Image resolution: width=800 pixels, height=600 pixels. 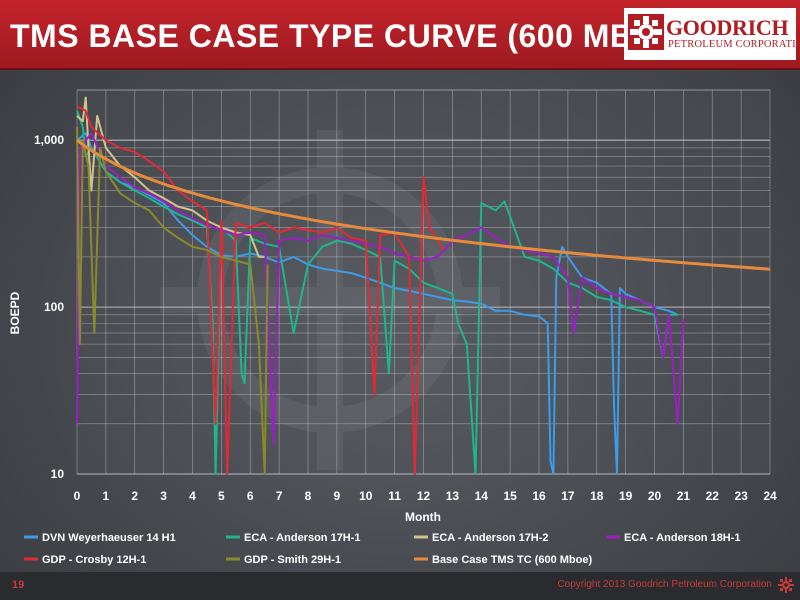 I want to click on series-line, so click(x=172, y=300).